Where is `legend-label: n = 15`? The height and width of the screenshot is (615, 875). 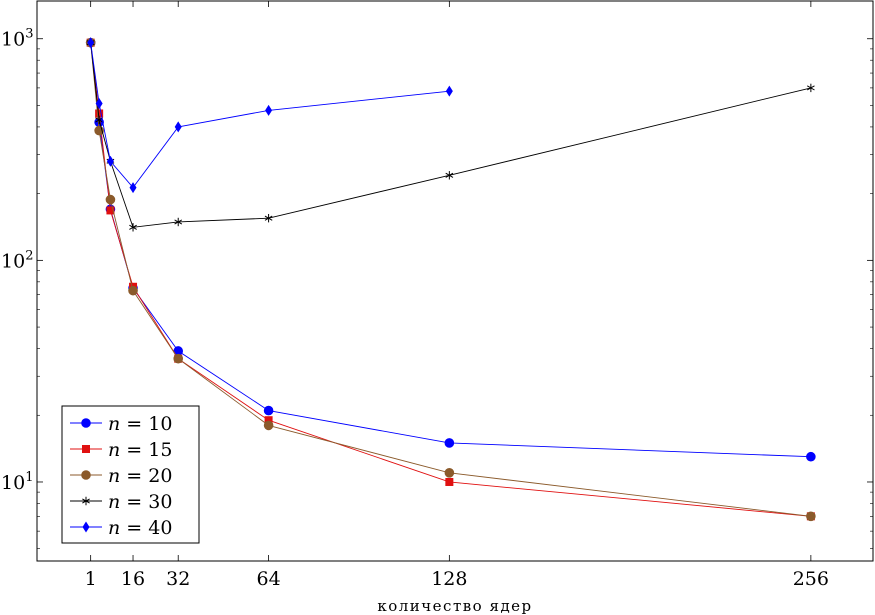 legend-label: n = 15 is located at coordinates (140, 450).